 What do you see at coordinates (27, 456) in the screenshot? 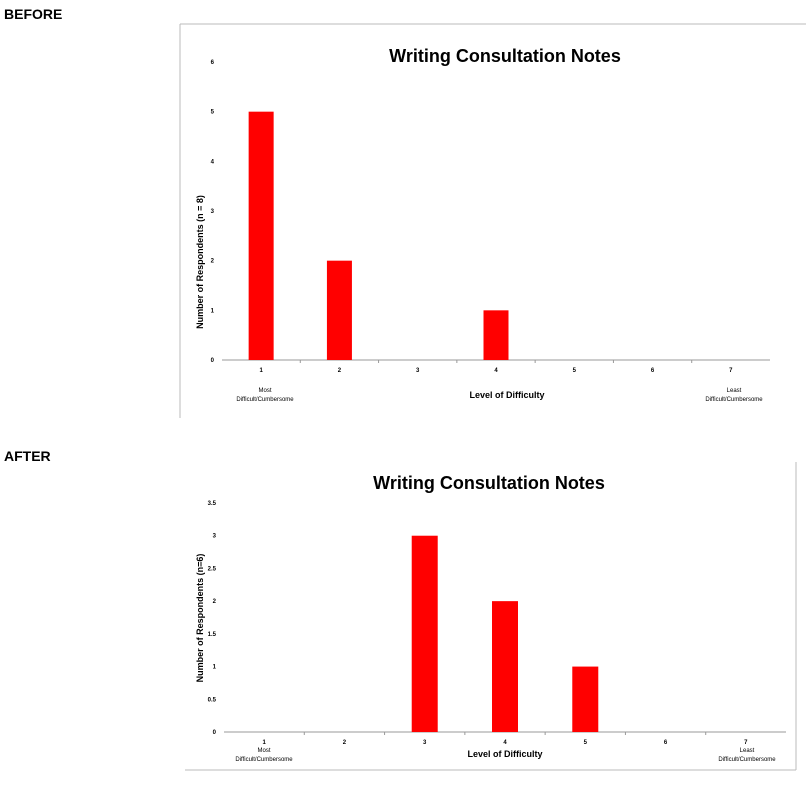
I see `after-label: AFTER` at bounding box center [27, 456].